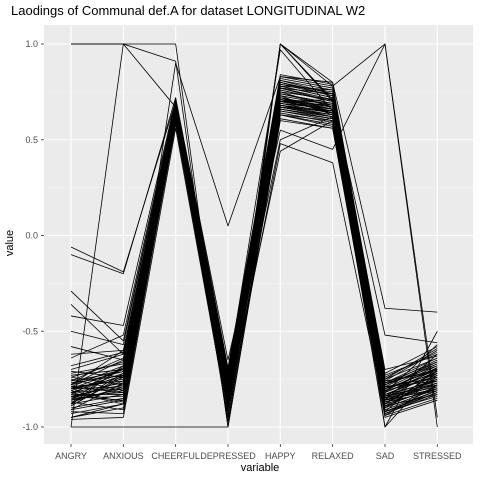 This screenshot has height=480, width=480. What do you see at coordinates (333, 456) in the screenshot?
I see `x-tick-label: RELAXED` at bounding box center [333, 456].